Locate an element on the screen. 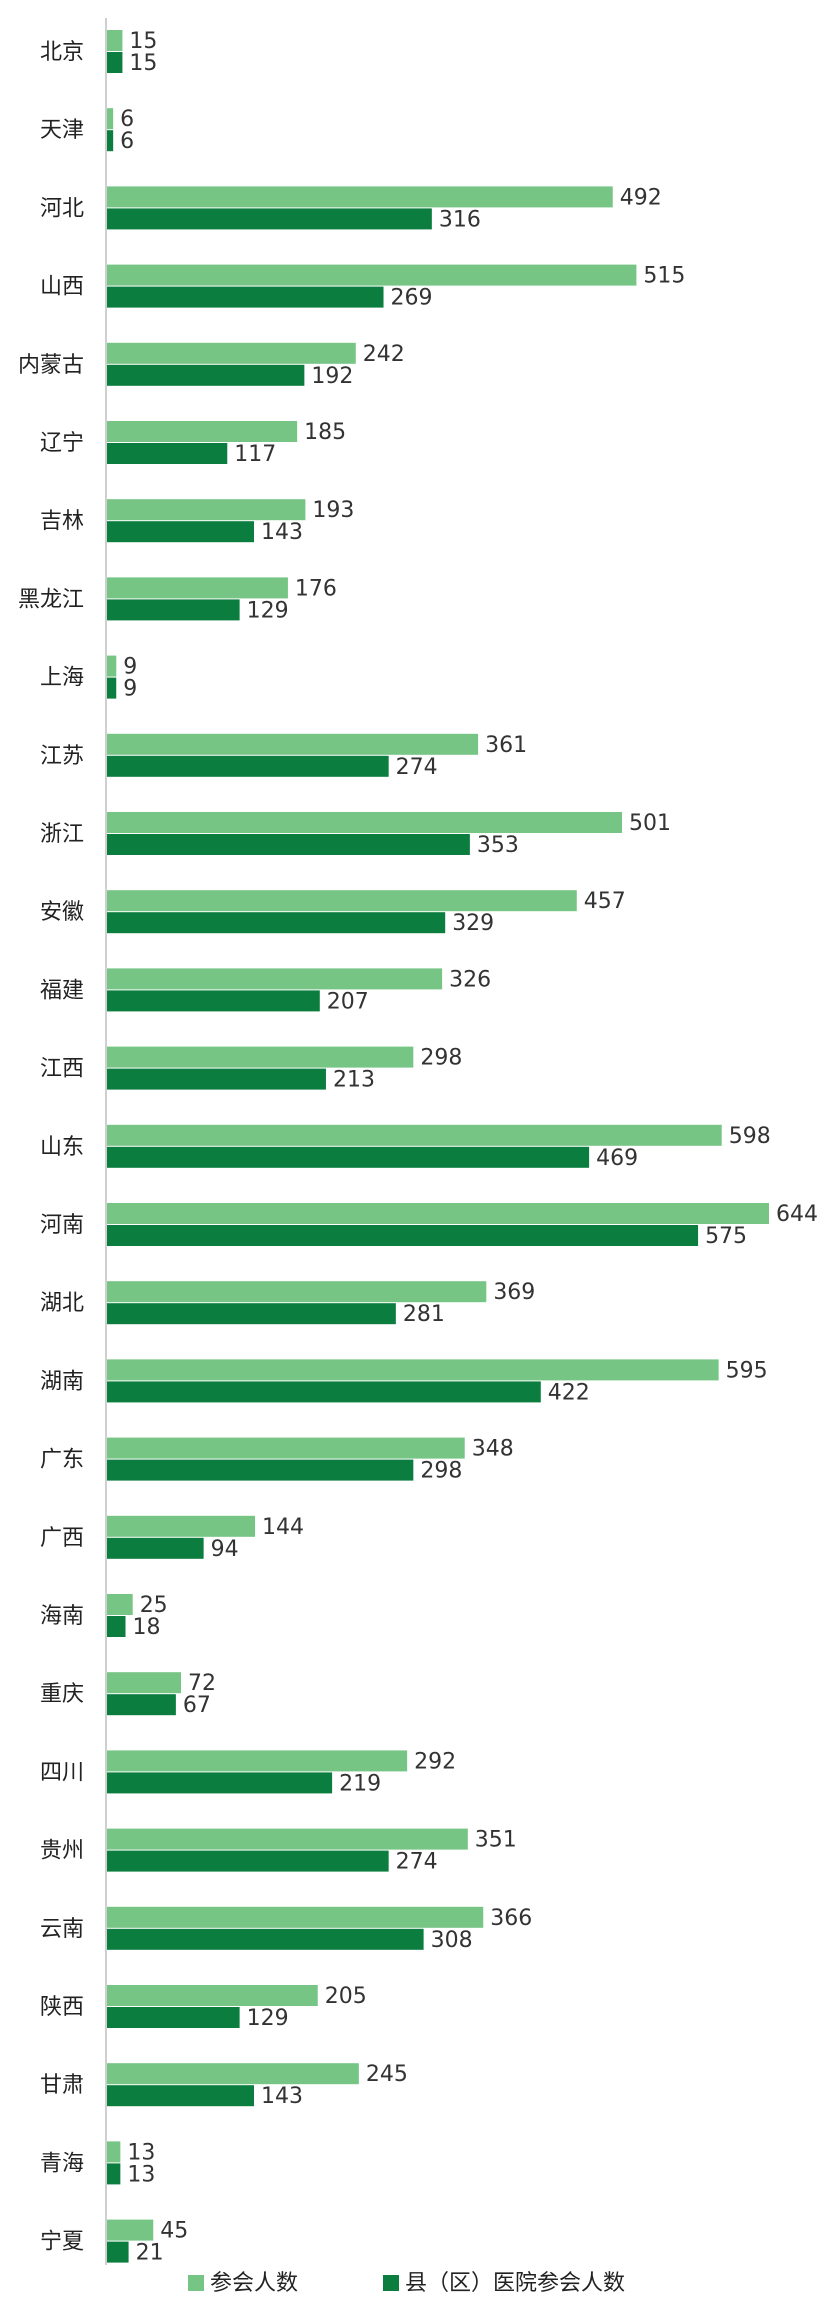  category-label: 湖北 is located at coordinates (62, 1303).